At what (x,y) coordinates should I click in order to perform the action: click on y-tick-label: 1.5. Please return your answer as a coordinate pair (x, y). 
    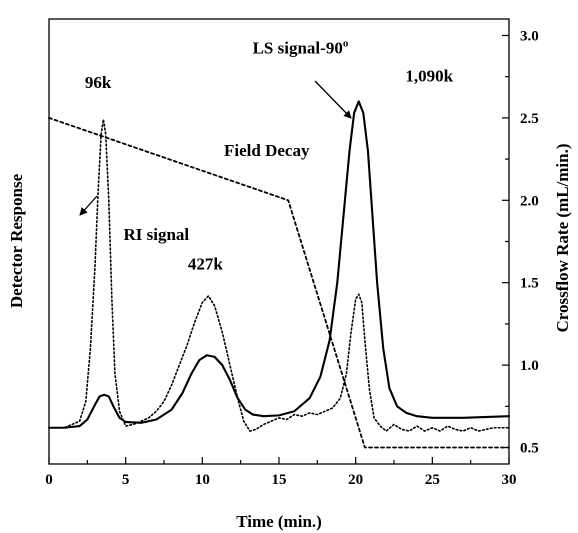
    Looking at the image, I should click on (529, 284).